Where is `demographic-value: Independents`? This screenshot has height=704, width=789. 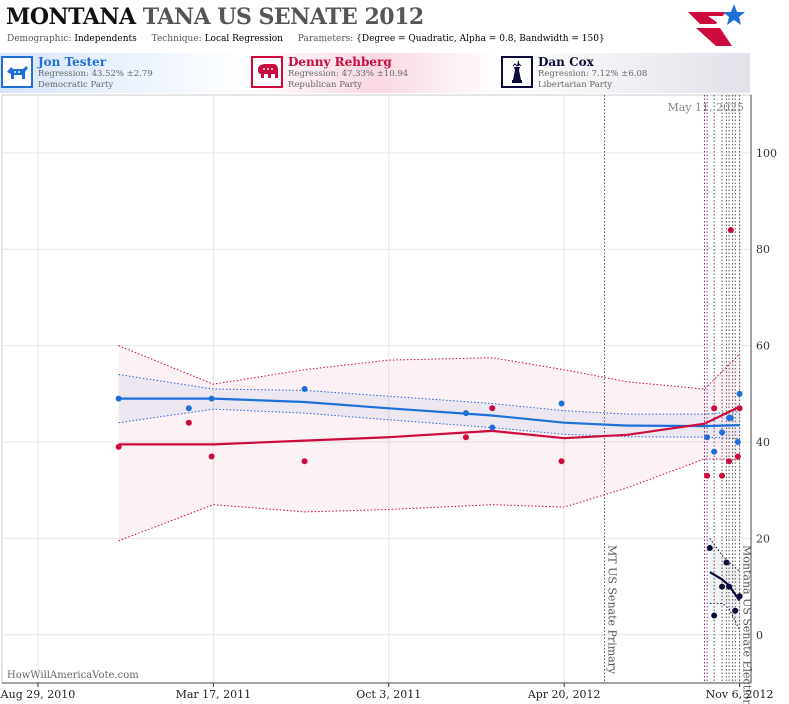
demographic-value: Independents is located at coordinates (105, 39).